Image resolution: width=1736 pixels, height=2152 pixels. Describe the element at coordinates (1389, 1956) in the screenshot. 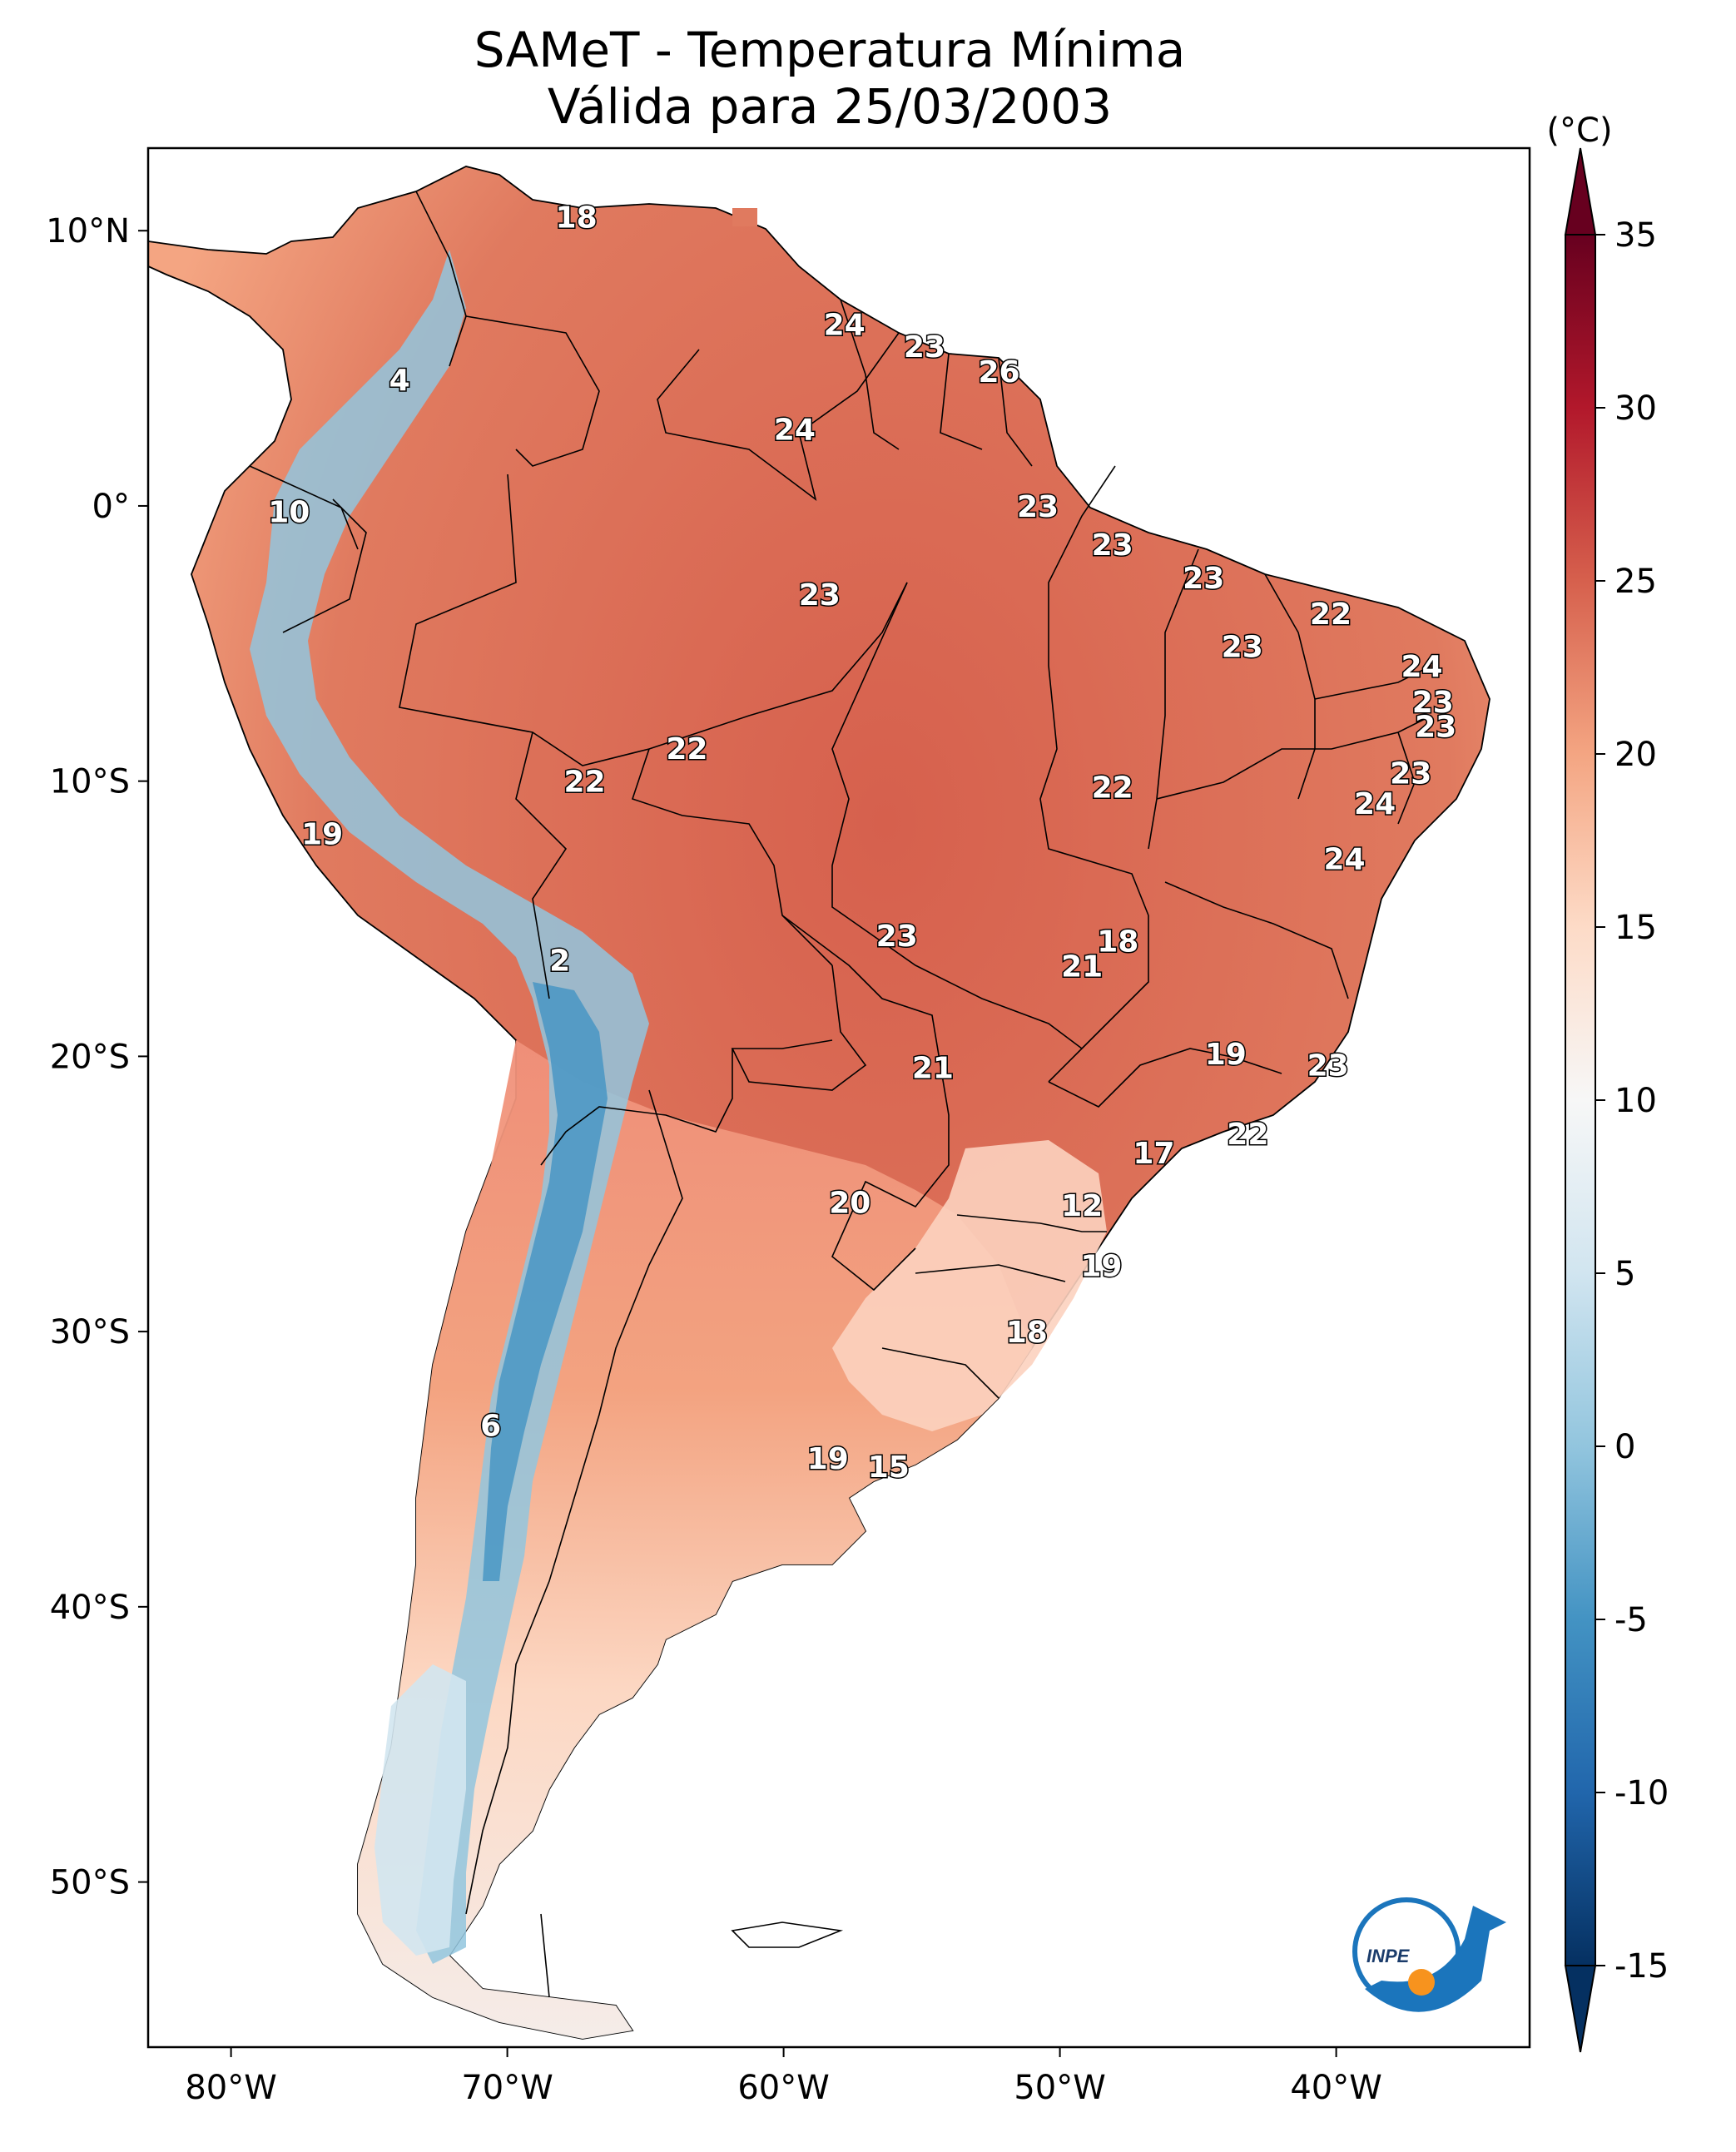

I see `inpe-logo-text: INPE` at that location.